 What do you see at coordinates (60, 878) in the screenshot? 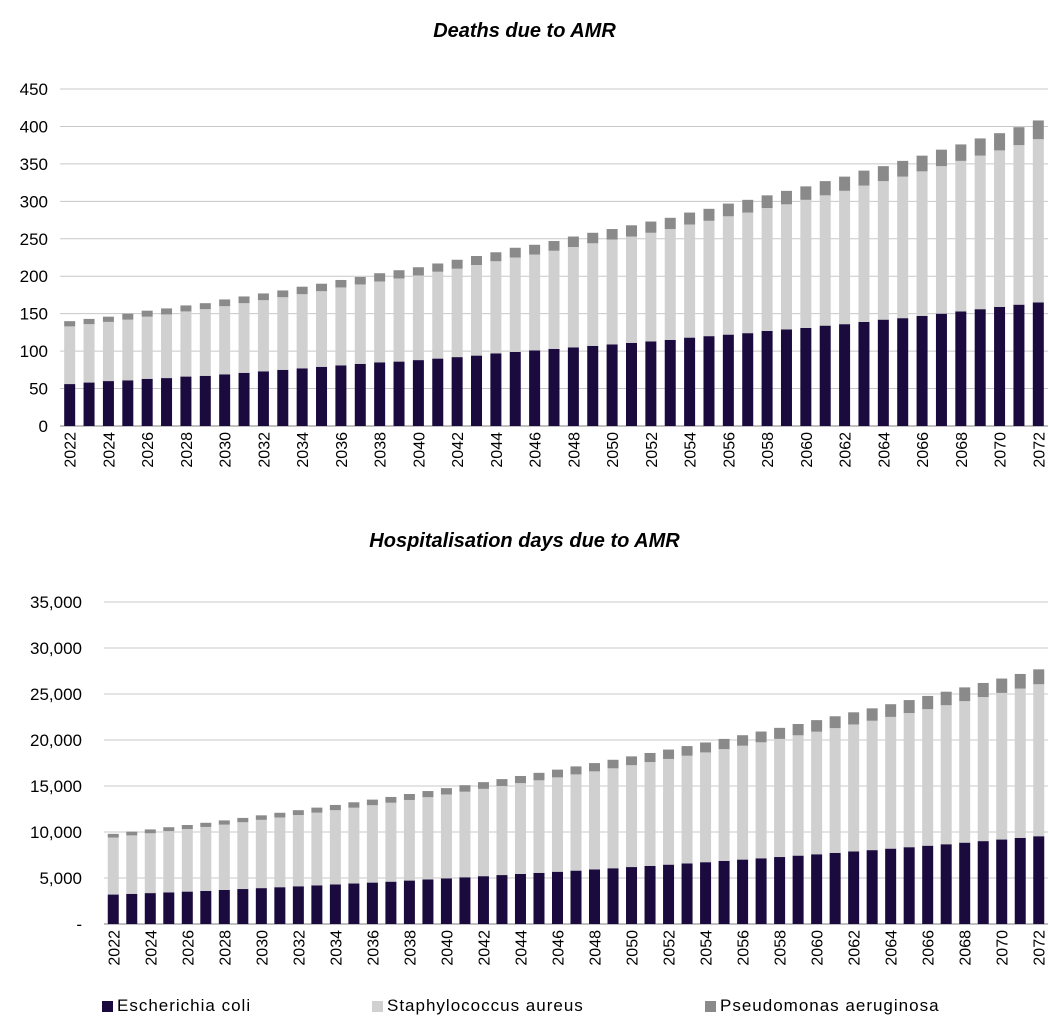
I see `hospitalisation-y-tick-label: 5,000` at bounding box center [60, 878].